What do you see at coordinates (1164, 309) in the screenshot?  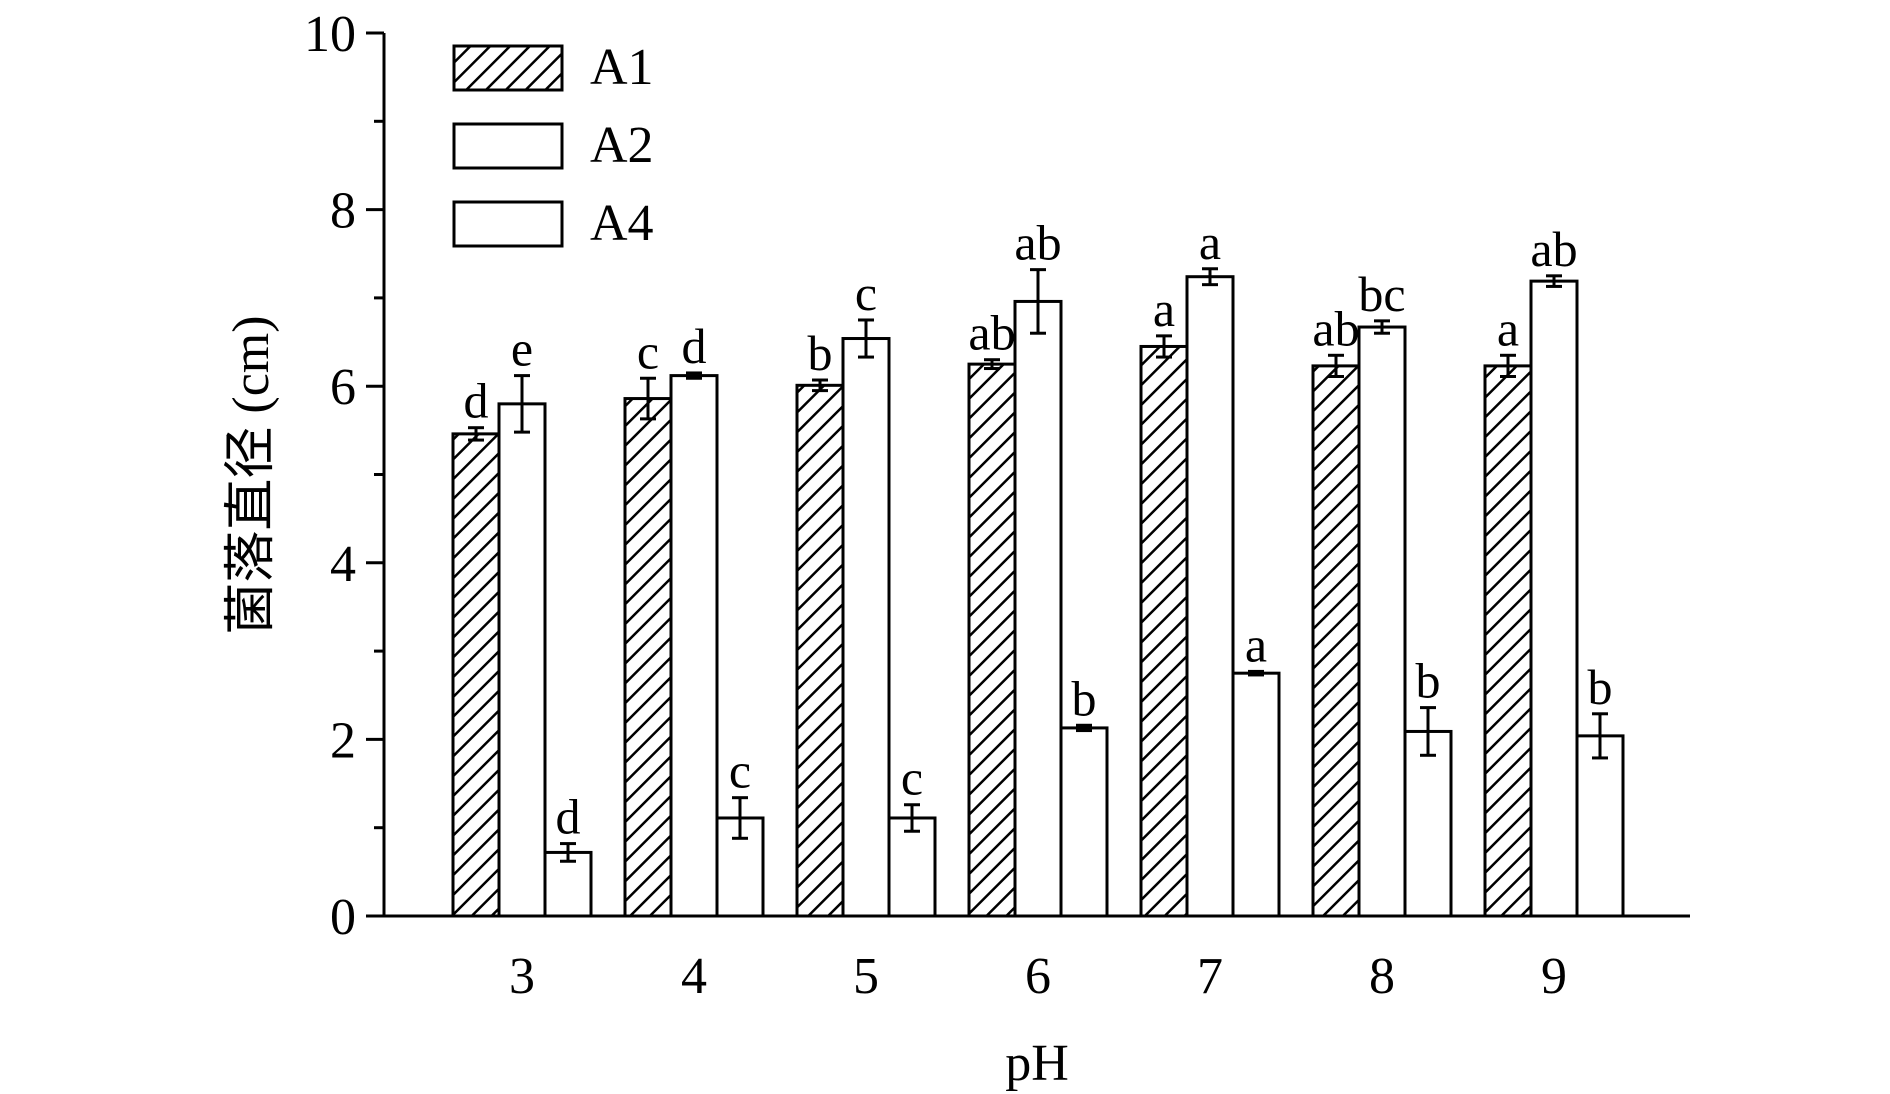 I see `significance-letter-a1-ph7: a` at bounding box center [1164, 309].